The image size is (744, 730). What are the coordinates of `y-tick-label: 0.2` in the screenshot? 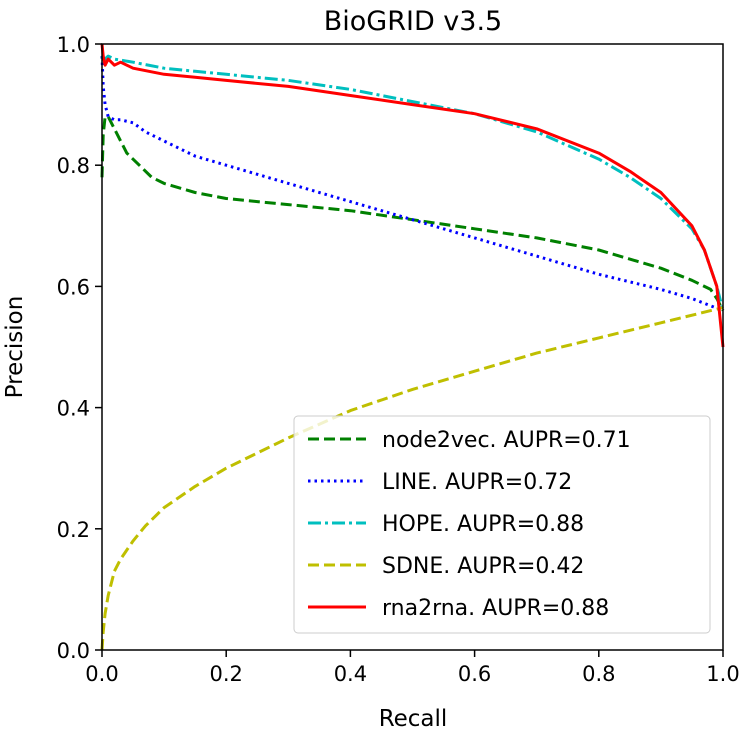 It's located at (73, 530).